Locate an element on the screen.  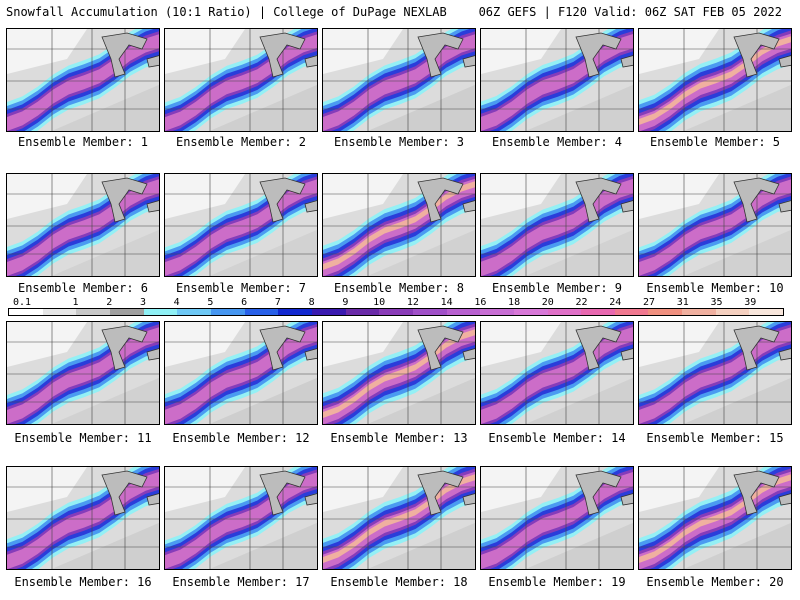
southern-snow-area is located at coordinates (421, 107).